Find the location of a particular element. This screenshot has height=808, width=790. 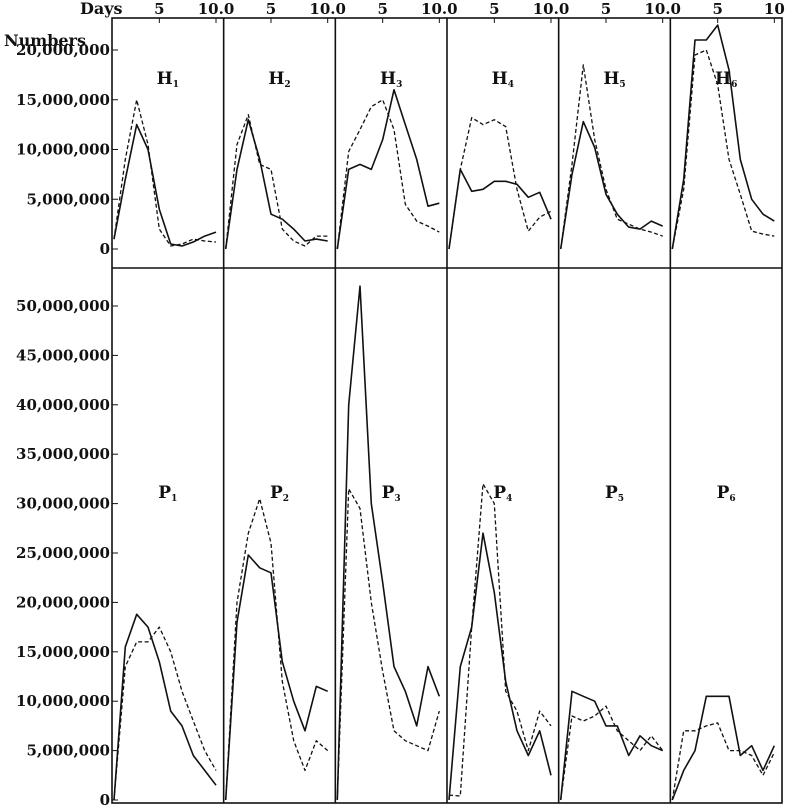

series-p4-solid is located at coordinates (500, 666).